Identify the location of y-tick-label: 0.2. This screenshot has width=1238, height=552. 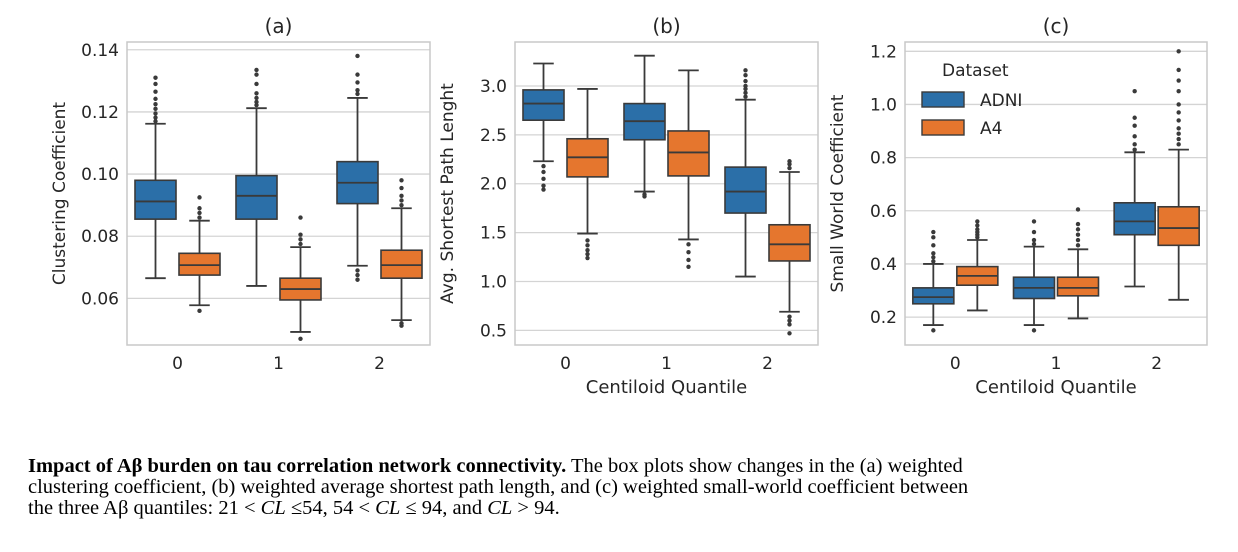
(883, 318).